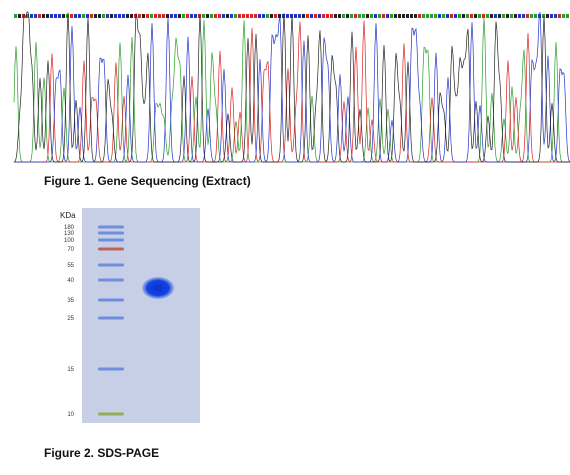  What do you see at coordinates (69, 234) in the screenshot?
I see `marker-label: 130` at bounding box center [69, 234].